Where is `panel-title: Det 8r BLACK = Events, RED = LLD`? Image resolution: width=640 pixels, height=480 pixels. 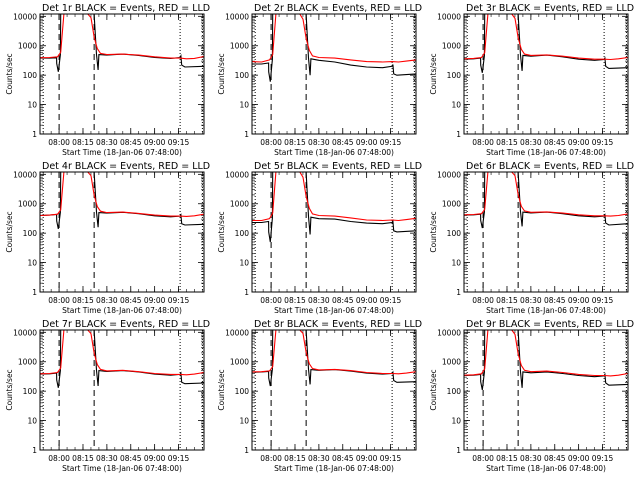 panel-title: Det 8r BLACK = Events, RED = LLD is located at coordinates (338, 324).